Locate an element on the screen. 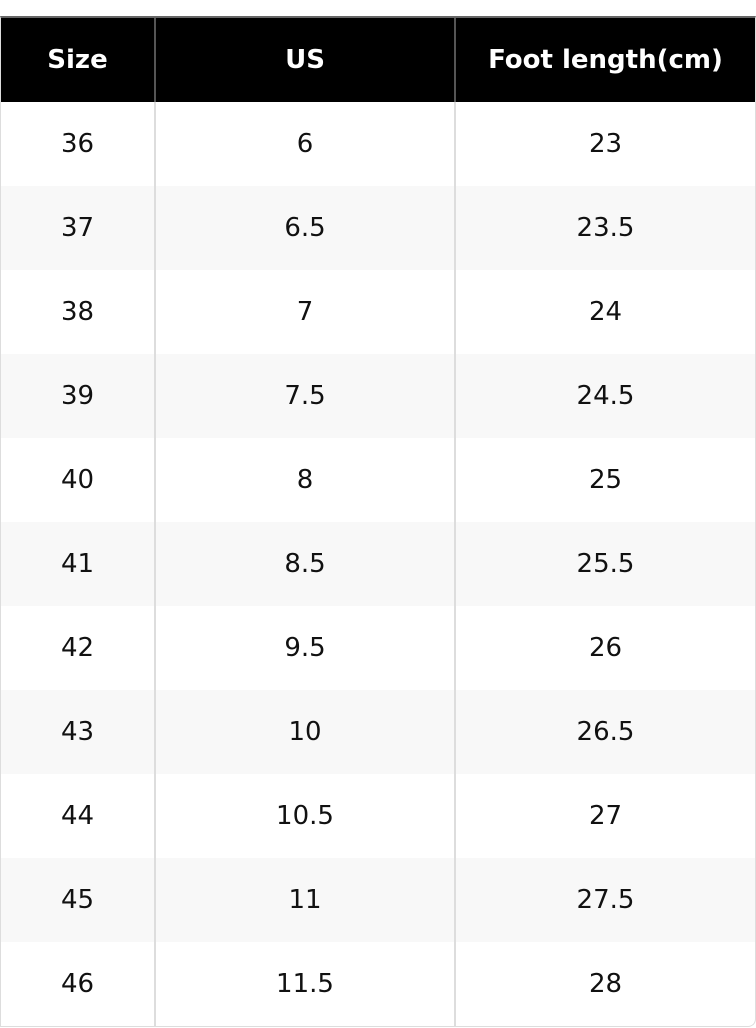 The height and width of the screenshot is (1028, 756). foot-length-cell: 27.5 is located at coordinates (604, 900).